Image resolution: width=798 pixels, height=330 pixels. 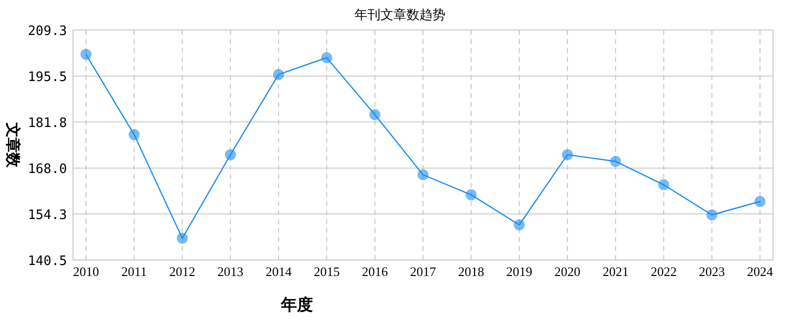 What do you see at coordinates (47, 31) in the screenshot?
I see `y-tick-label: 209.3` at bounding box center [47, 31].